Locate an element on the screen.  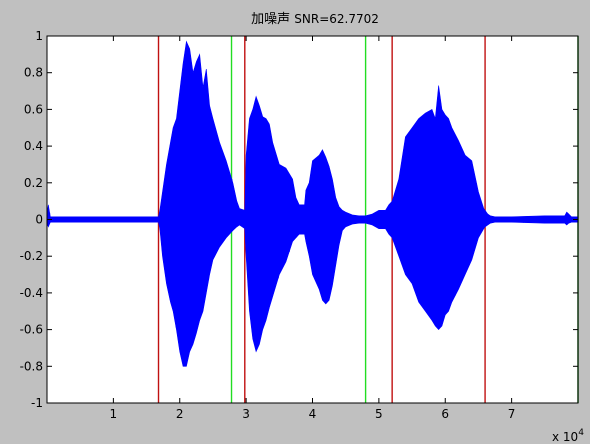
x-tick-label: 1 is located at coordinates (114, 414).